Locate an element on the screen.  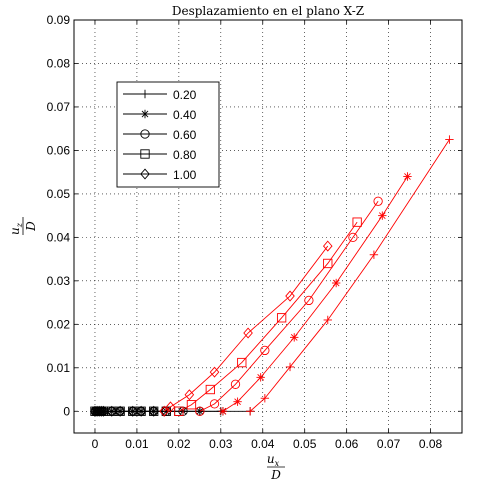
x-tick-label: 0.08 is located at coordinates (431, 444).